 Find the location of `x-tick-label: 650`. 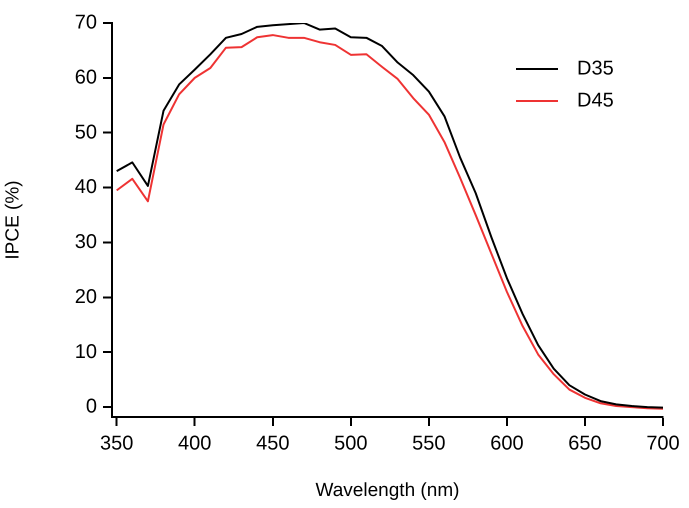

x-tick-label: 650 is located at coordinates (585, 443).